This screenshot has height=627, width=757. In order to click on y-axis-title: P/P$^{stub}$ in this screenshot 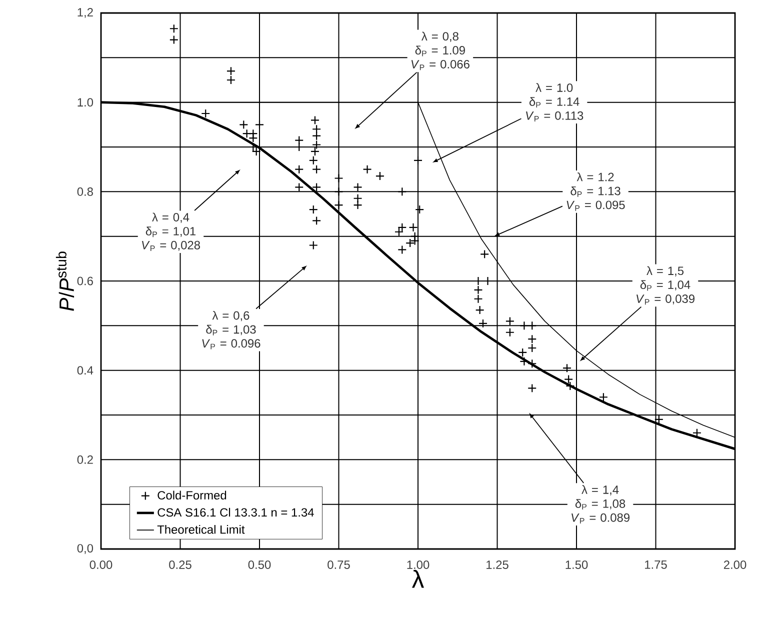, I will do `click(65, 281)`.